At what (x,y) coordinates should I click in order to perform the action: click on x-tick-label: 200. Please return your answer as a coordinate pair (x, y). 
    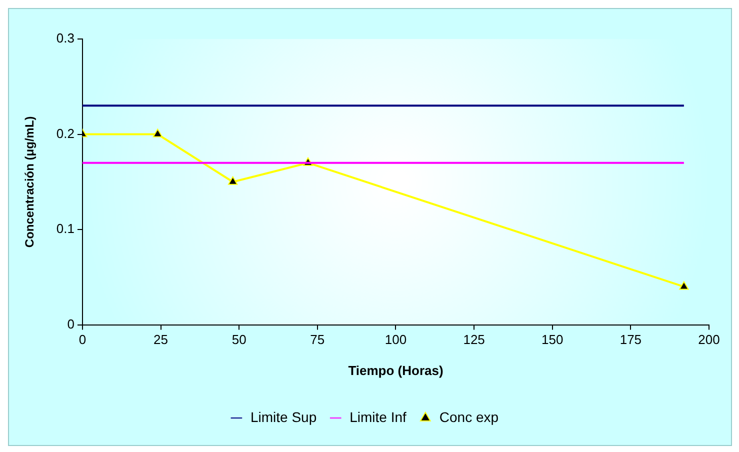
    Looking at the image, I should click on (709, 340).